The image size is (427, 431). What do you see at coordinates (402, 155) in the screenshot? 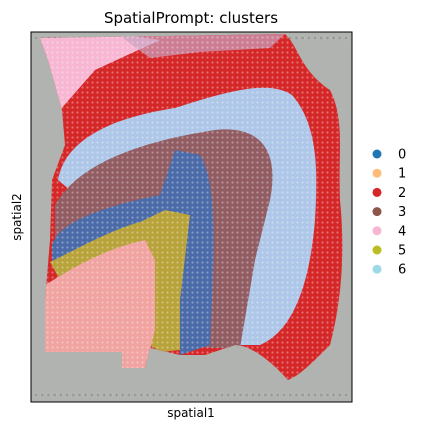
I see `legend-label-0: 0` at bounding box center [402, 155].